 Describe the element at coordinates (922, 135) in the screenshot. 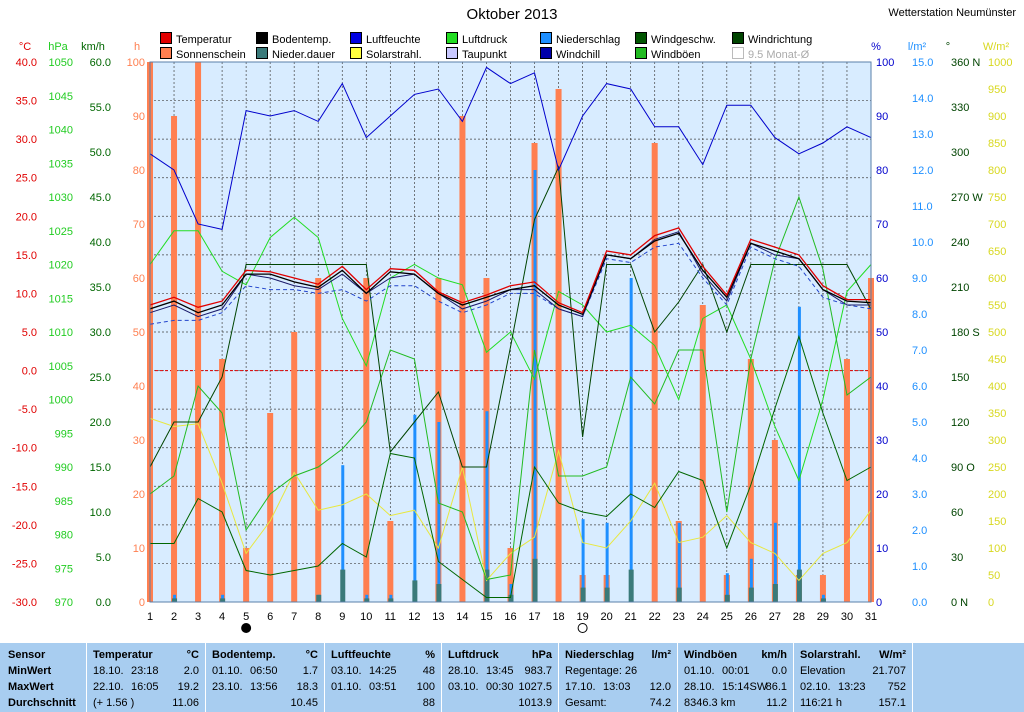

I see `rain-tick-label: 13.0` at that location.